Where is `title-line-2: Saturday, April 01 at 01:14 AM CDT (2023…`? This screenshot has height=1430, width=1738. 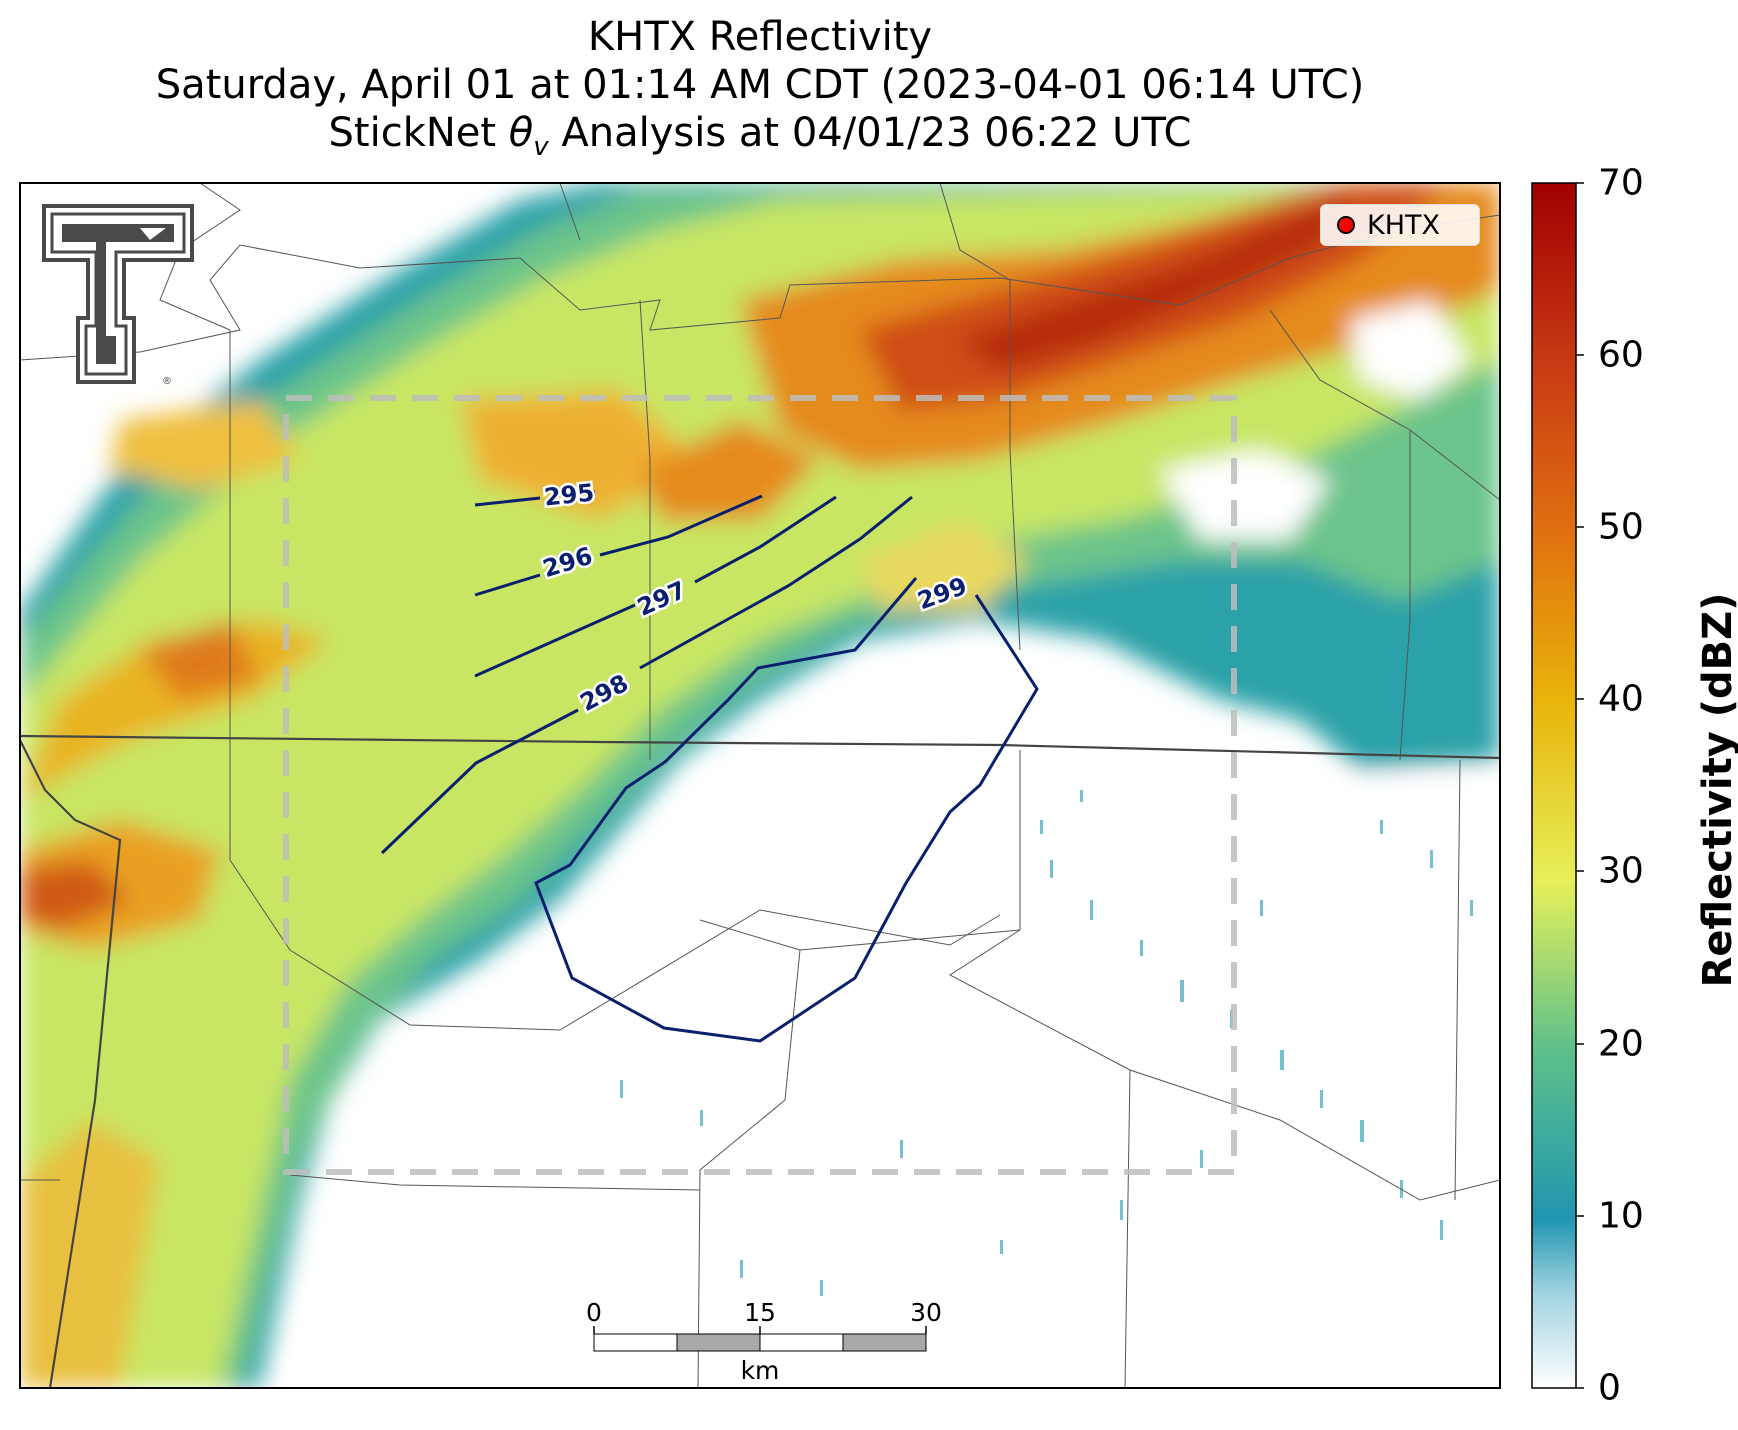 title-line-2: Saturday, April 01 at 01:14 AM CDT (2023… is located at coordinates (760, 85).